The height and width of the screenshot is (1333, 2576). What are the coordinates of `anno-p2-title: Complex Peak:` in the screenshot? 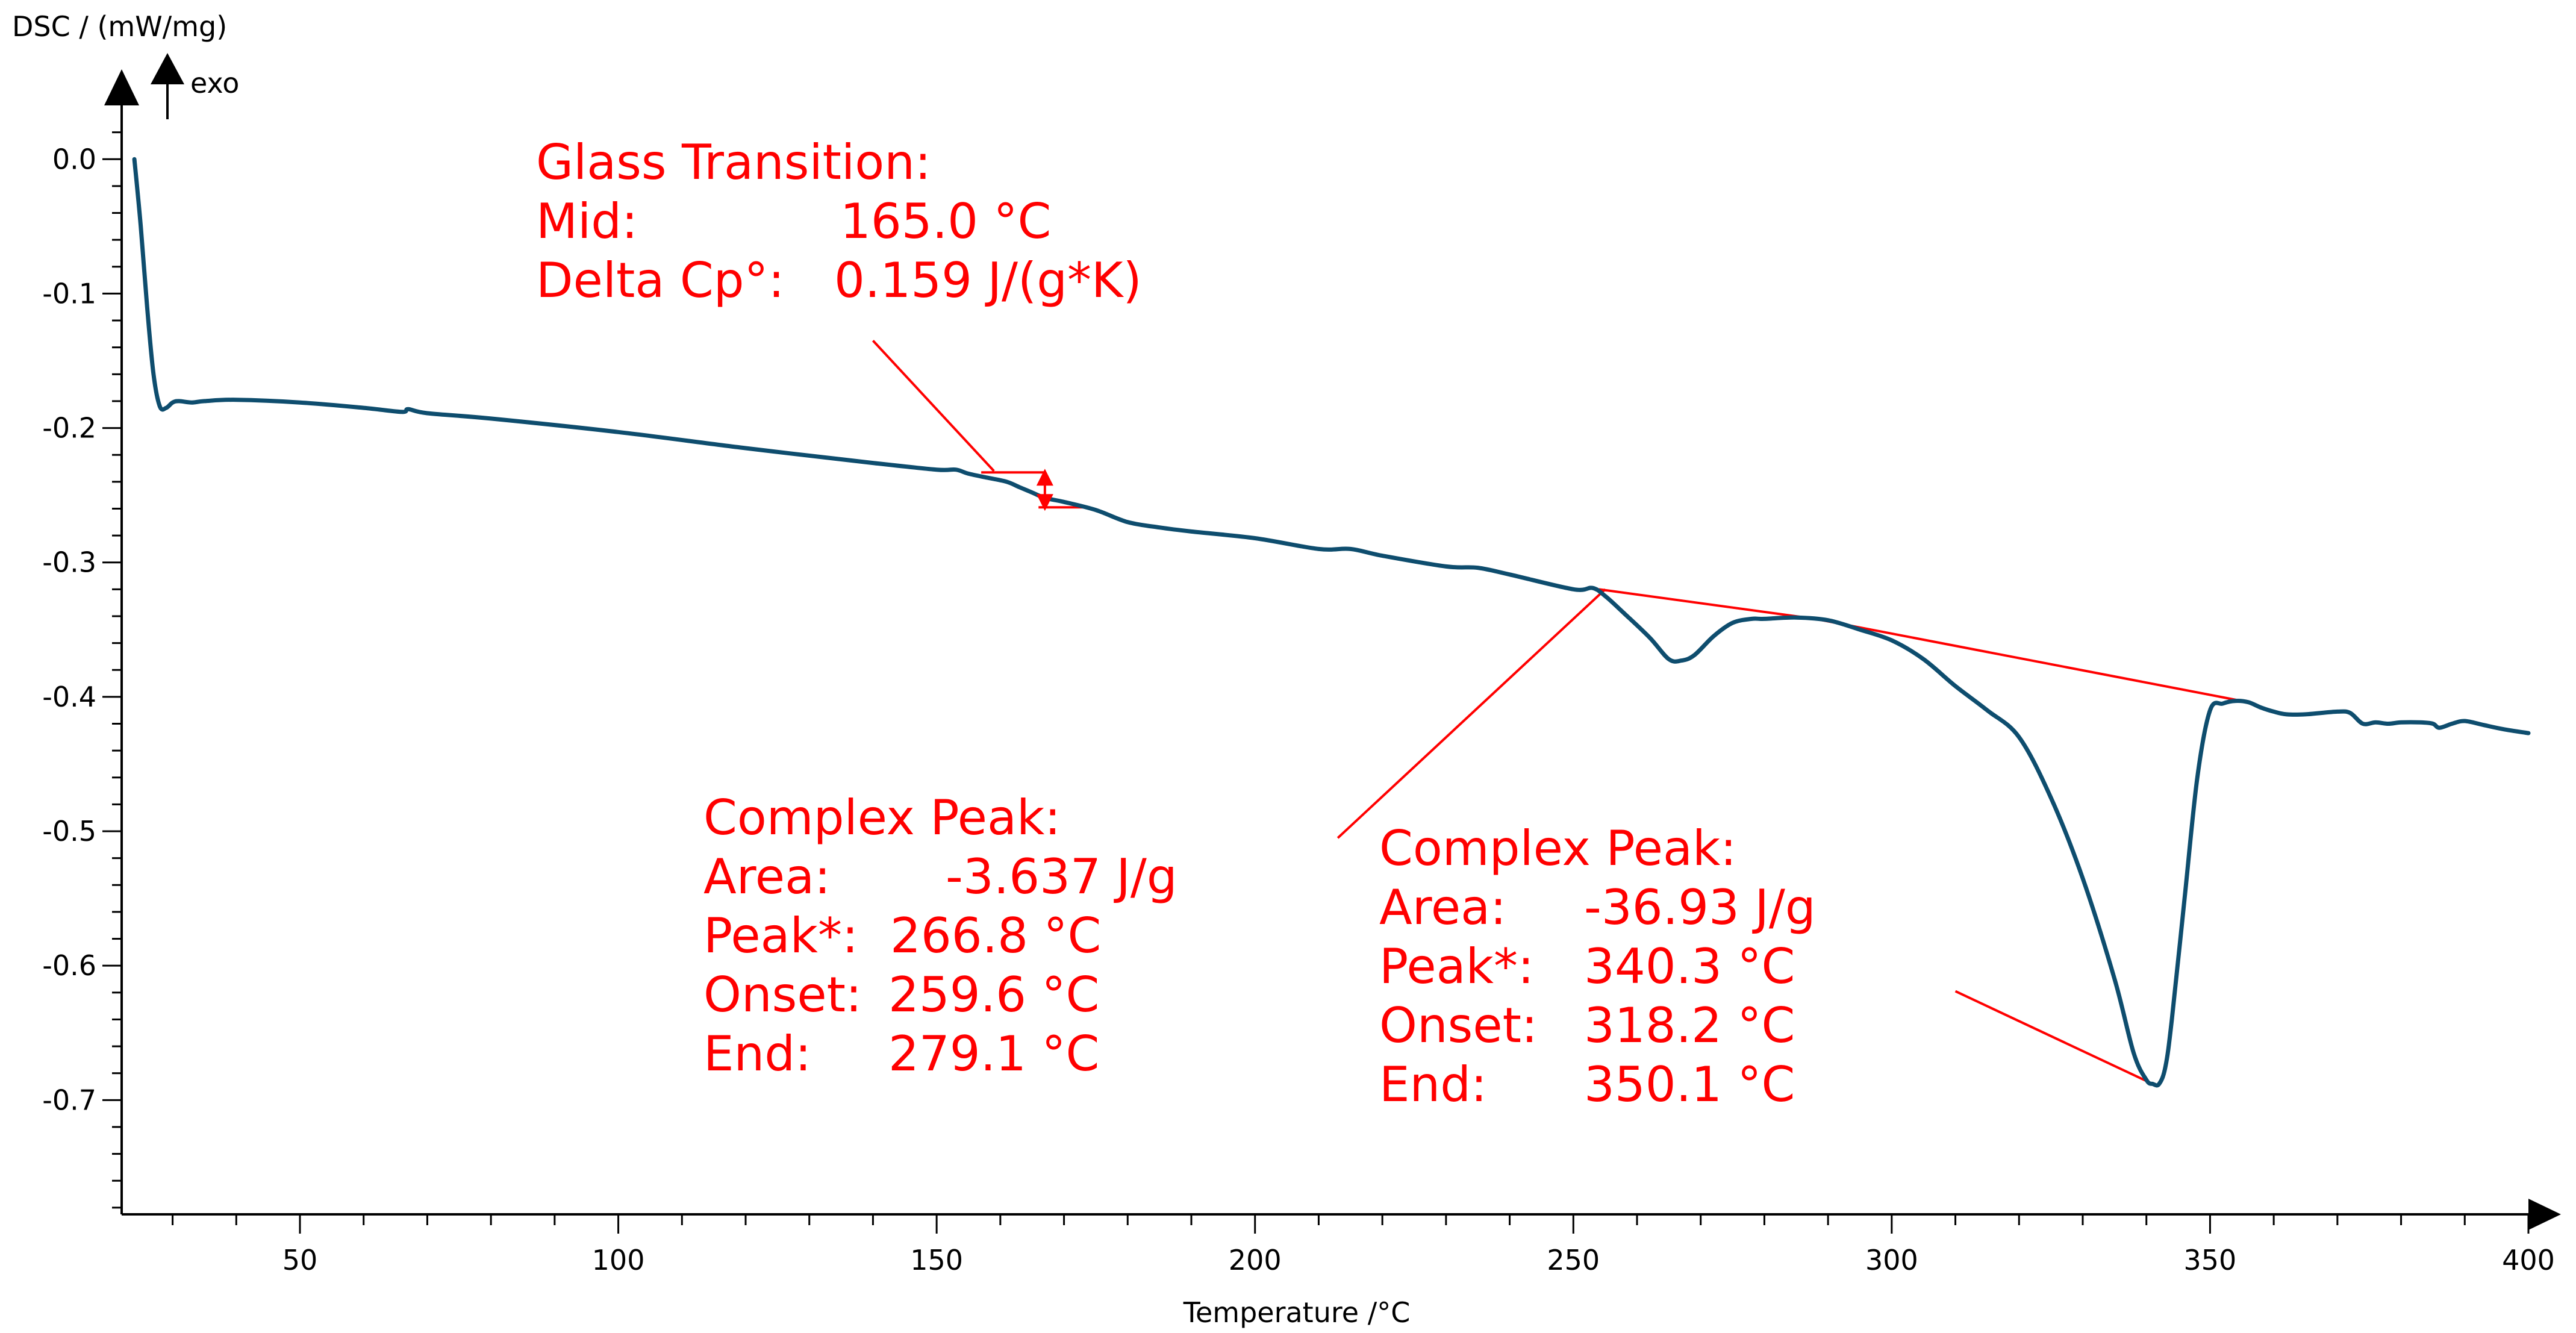 It's located at (1557, 848).